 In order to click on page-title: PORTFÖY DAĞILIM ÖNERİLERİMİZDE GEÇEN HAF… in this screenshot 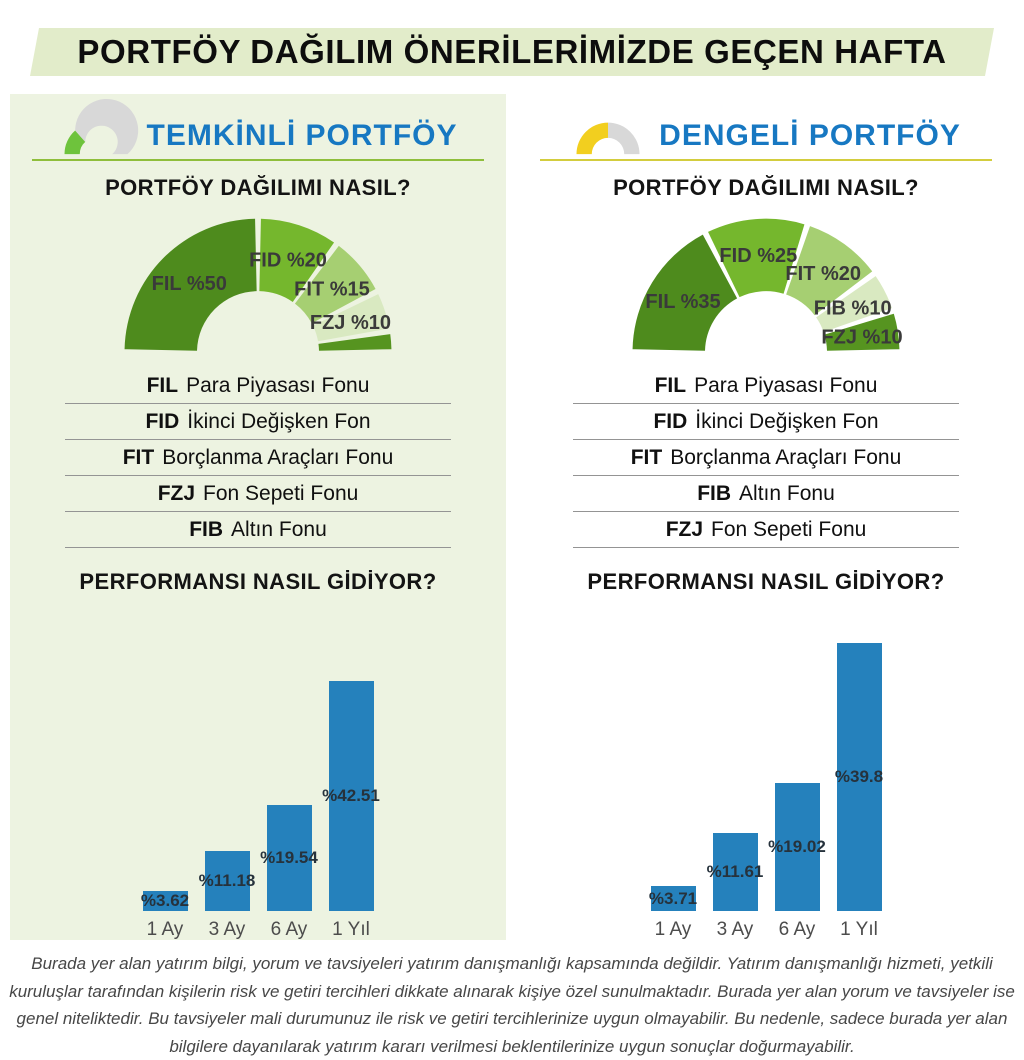, I will do `click(512, 51)`.